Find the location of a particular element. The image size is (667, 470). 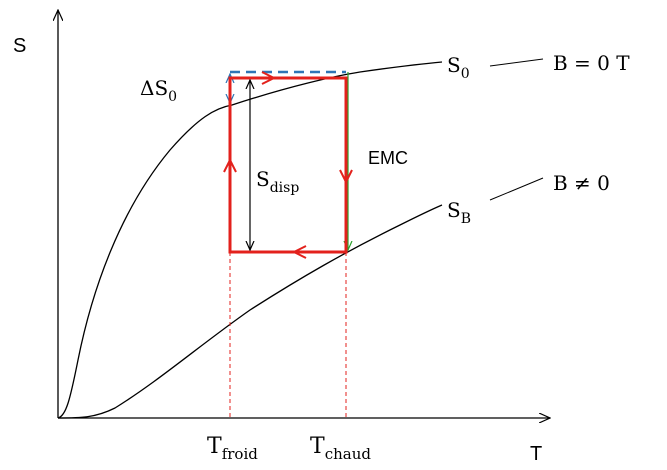

x-axis-label: T is located at coordinates (536, 454).